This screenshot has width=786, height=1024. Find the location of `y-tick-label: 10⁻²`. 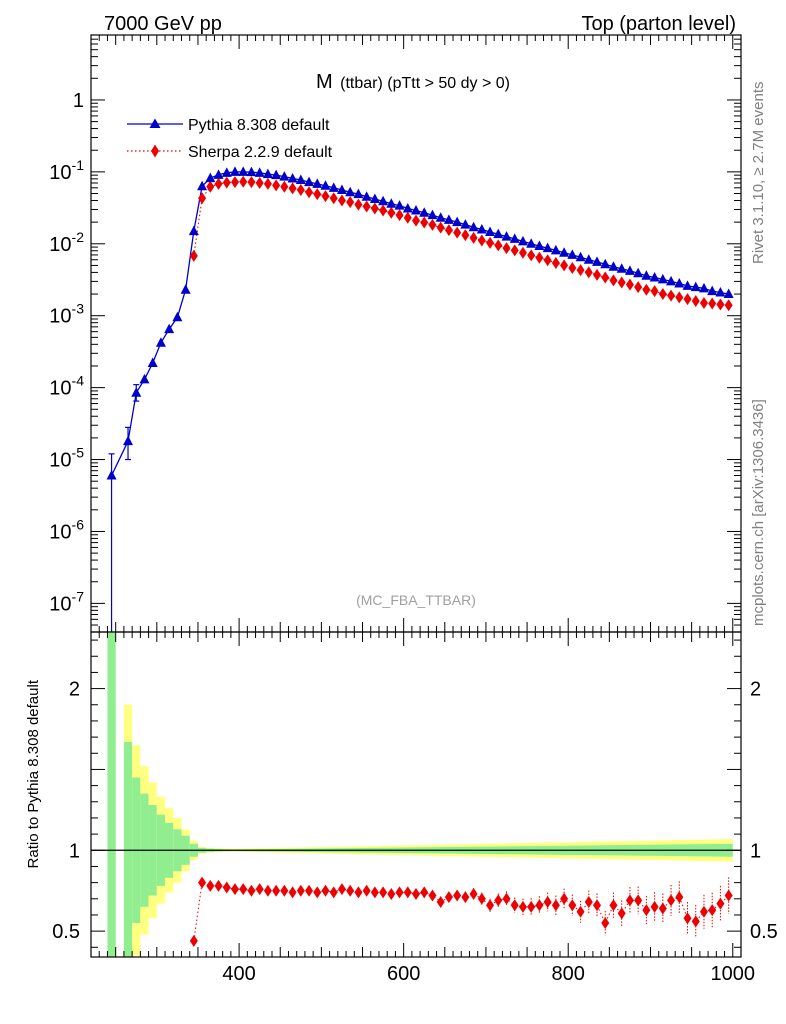

y-tick-label: 10⁻² is located at coordinates (66, 242).